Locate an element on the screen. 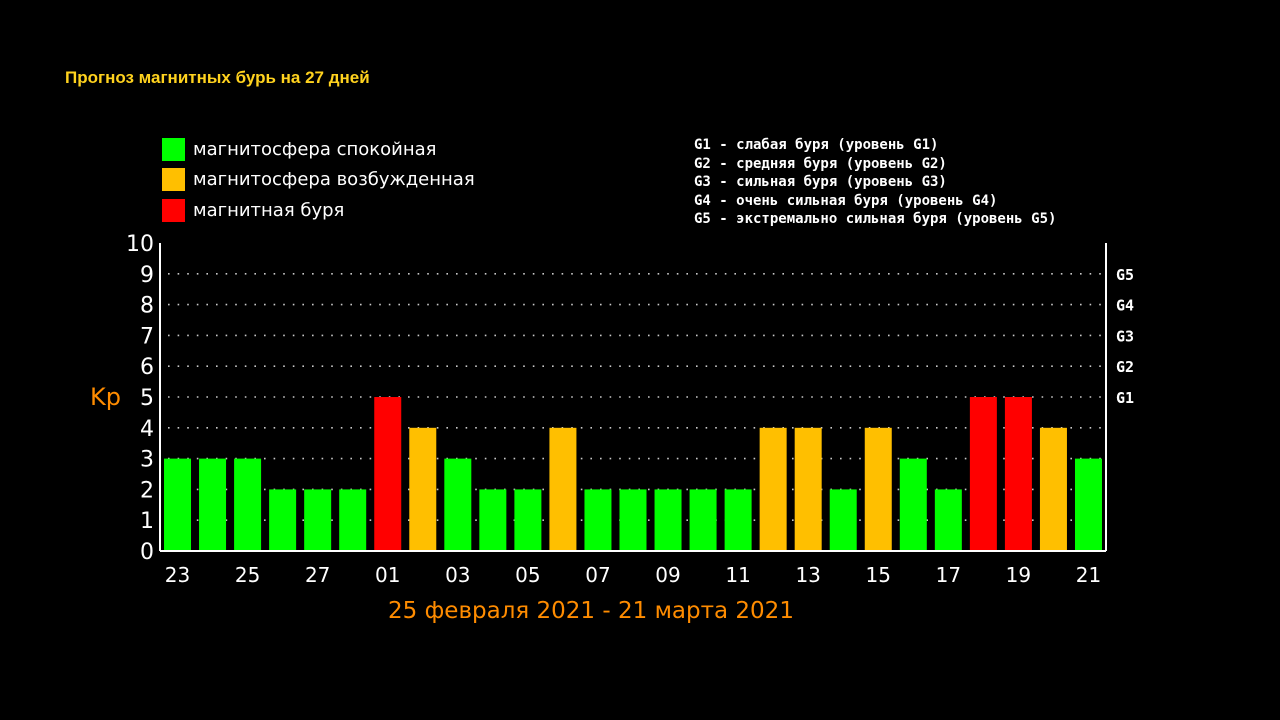  y-tick-label: 4 is located at coordinates (147, 429).